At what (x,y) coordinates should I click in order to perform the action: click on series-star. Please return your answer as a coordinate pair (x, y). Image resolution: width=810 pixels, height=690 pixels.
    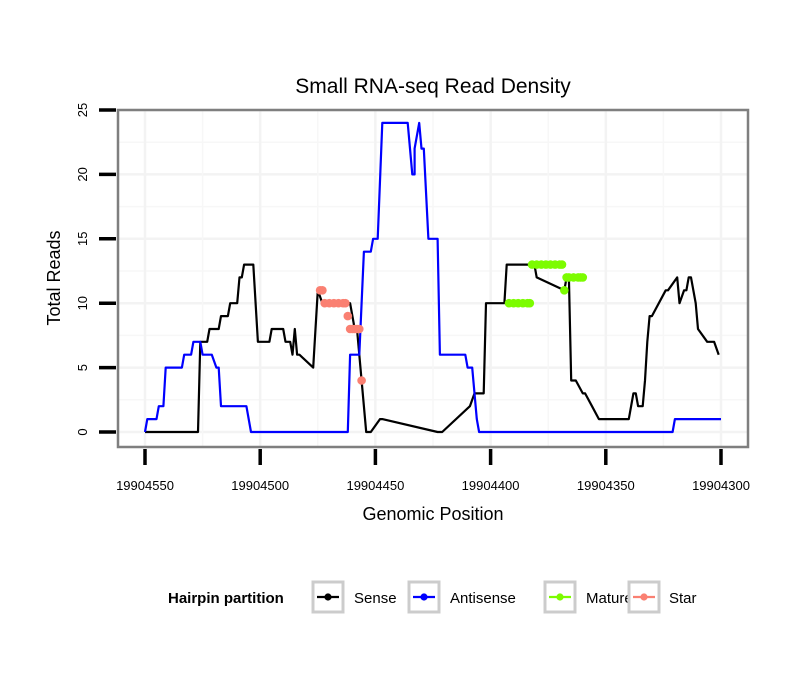
    Looking at the image, I should click on (340, 335).